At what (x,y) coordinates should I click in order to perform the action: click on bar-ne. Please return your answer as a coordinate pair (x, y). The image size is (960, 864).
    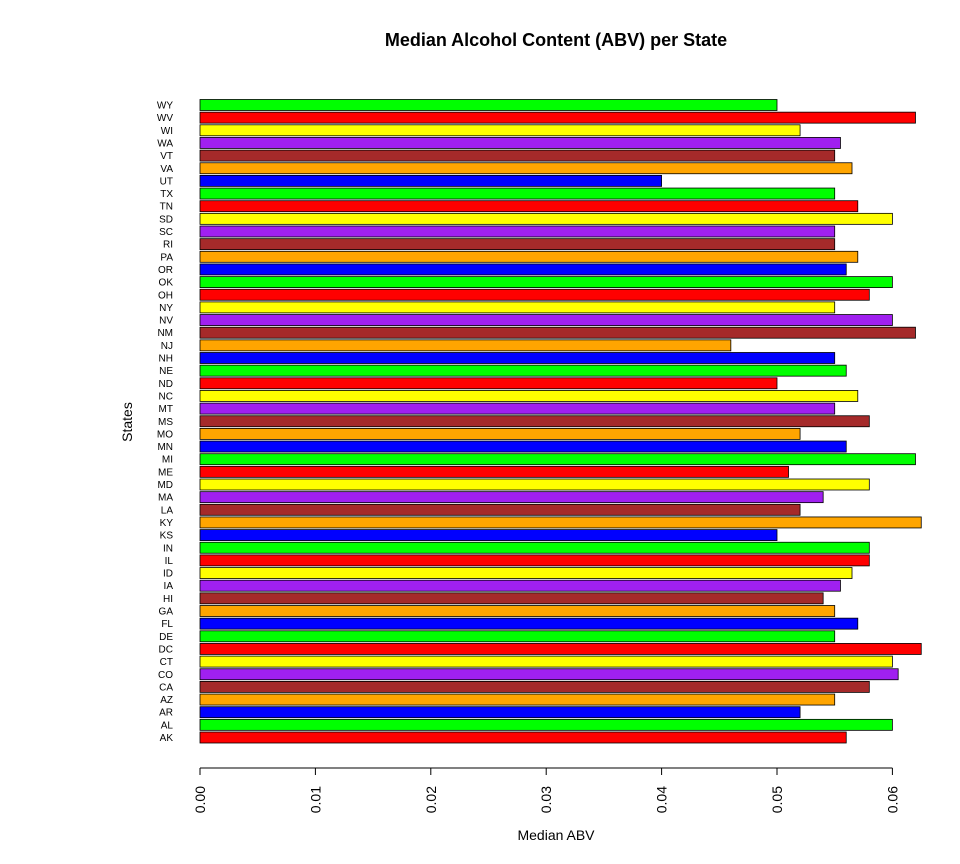
    Looking at the image, I should click on (523, 370).